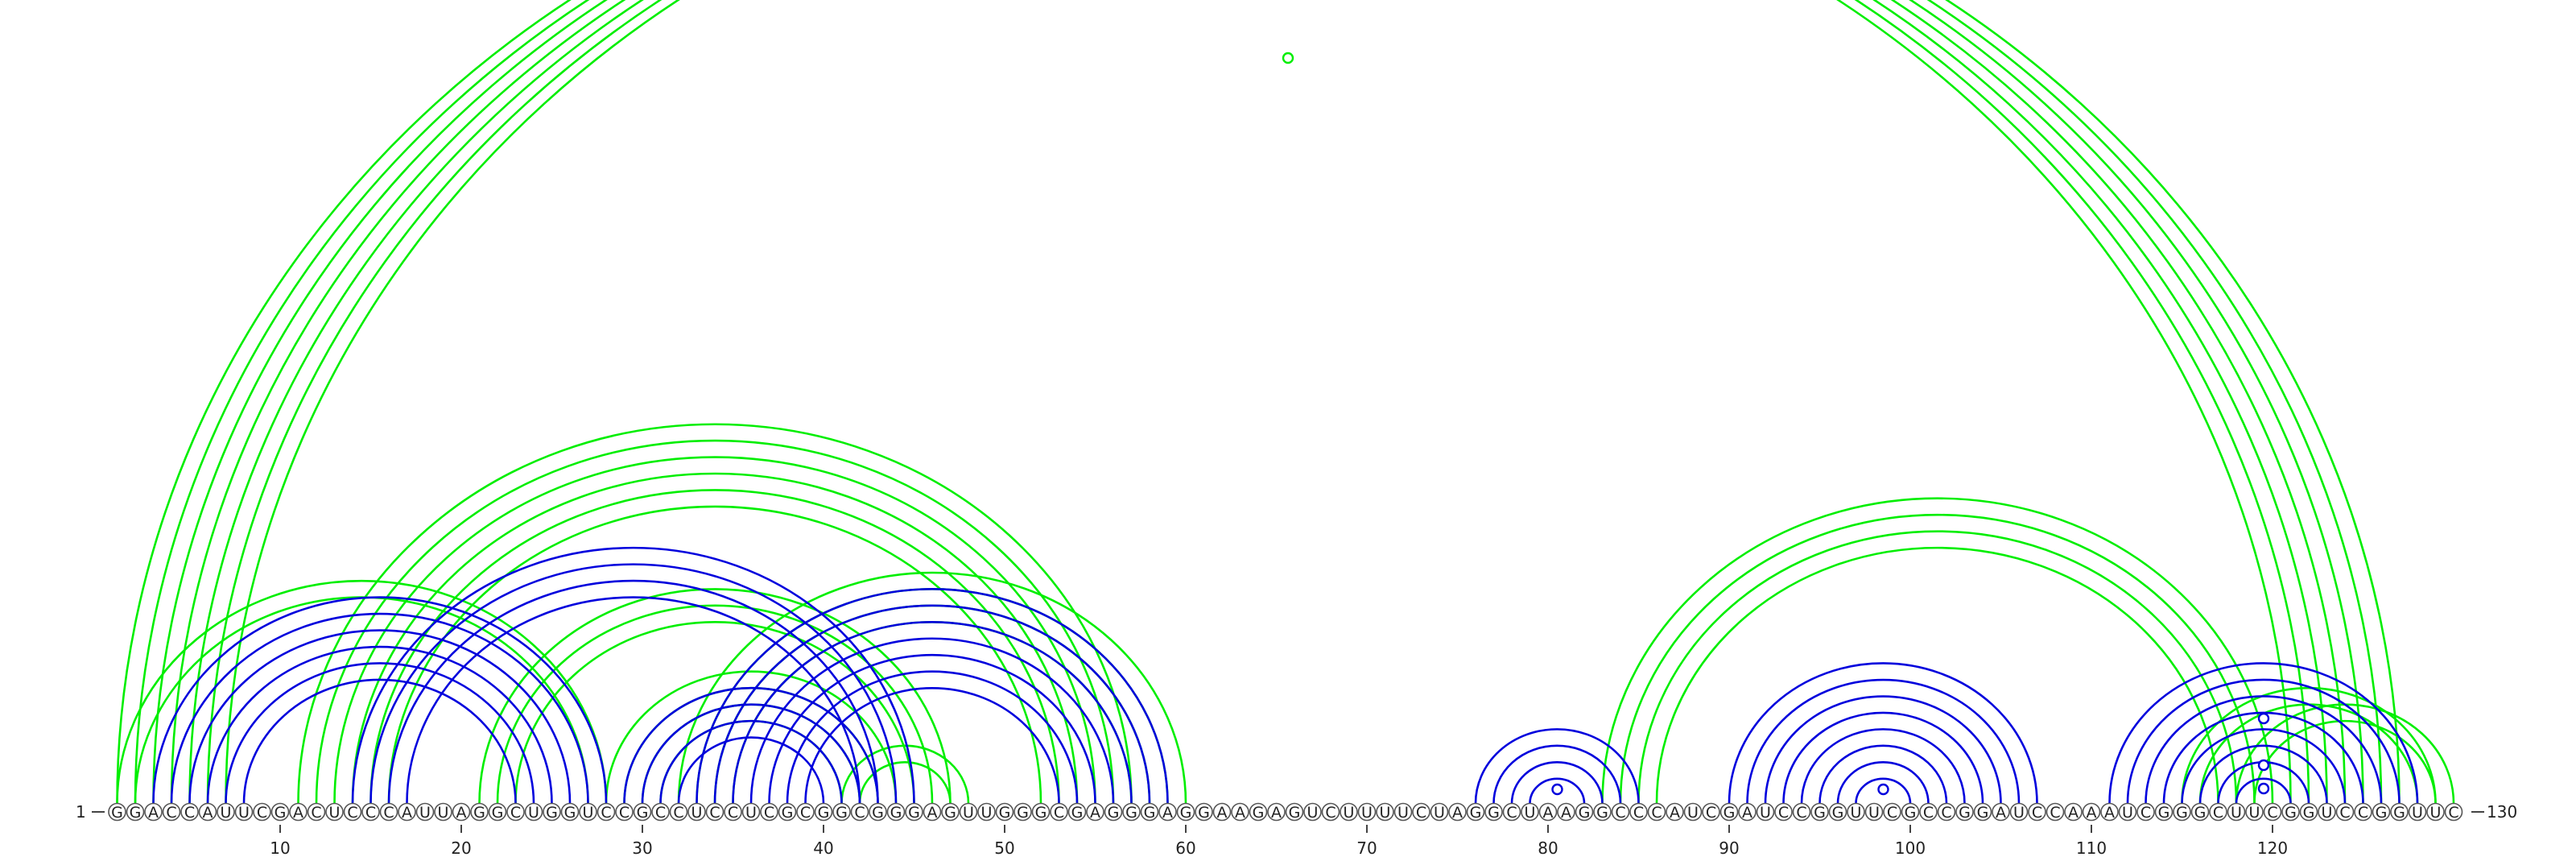 The height and width of the screenshot is (857, 2576). Describe the element at coordinates (823, 847) in the screenshot. I see `tick-label: 40` at that location.